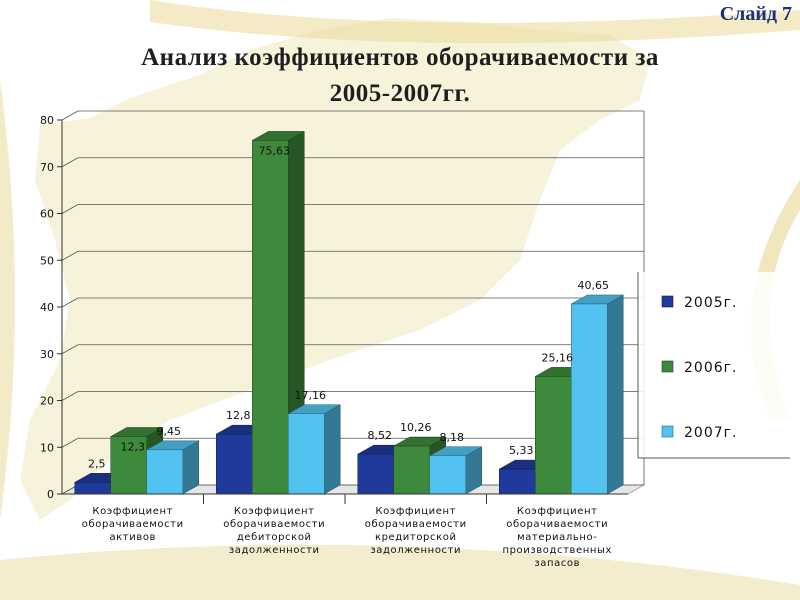  I want to click on data-label: 12,3, so click(133, 446).